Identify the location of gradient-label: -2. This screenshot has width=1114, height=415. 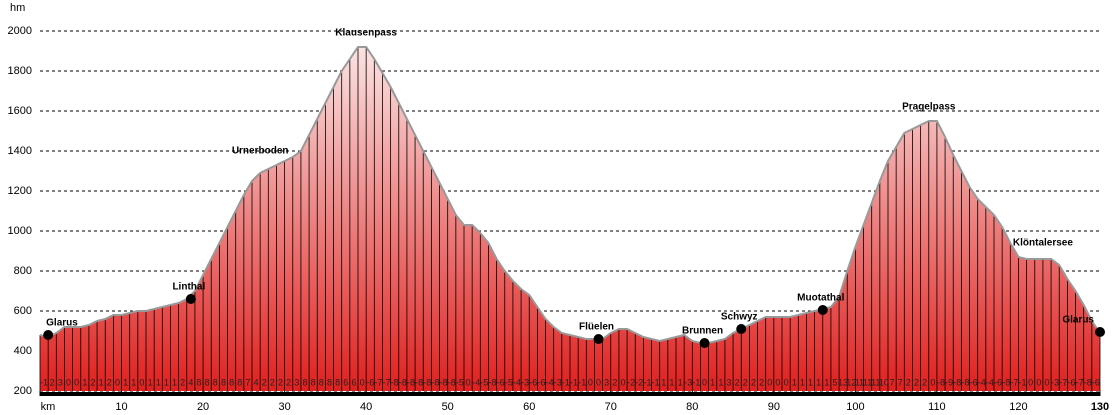
(639, 382).